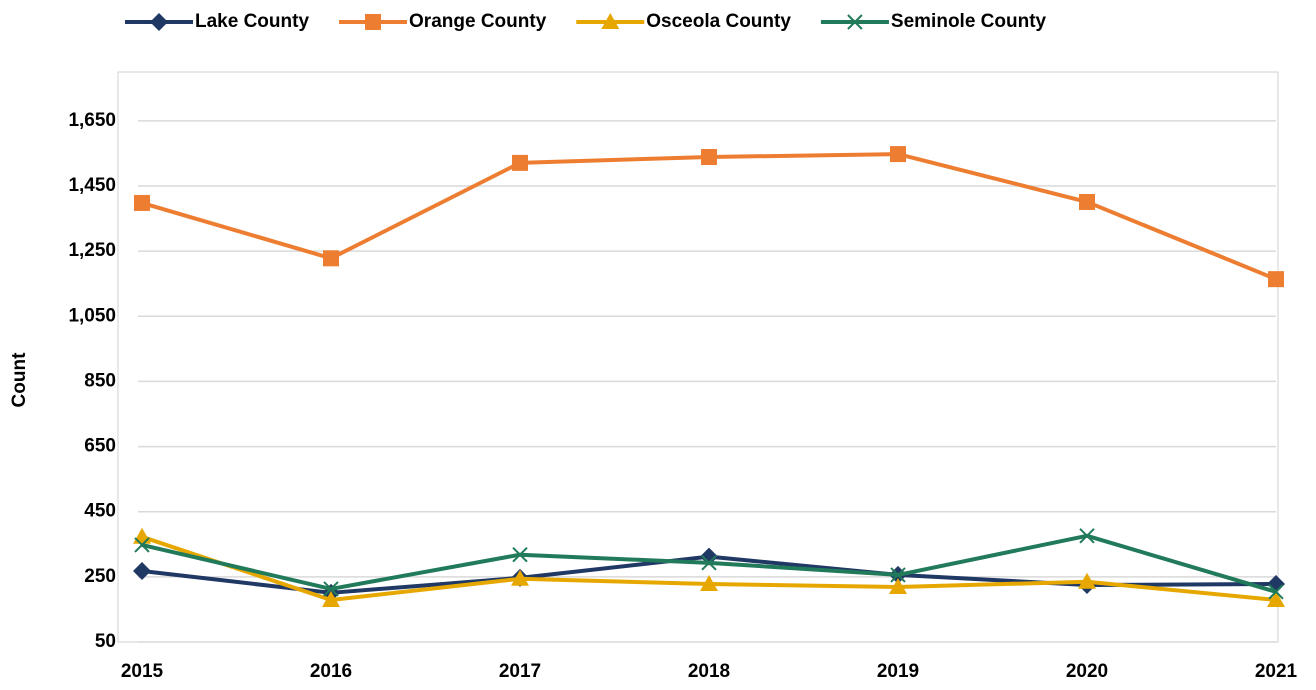 The width and height of the screenshot is (1316, 690). What do you see at coordinates (100, 446) in the screenshot?
I see `y-tick-label: 650` at bounding box center [100, 446].